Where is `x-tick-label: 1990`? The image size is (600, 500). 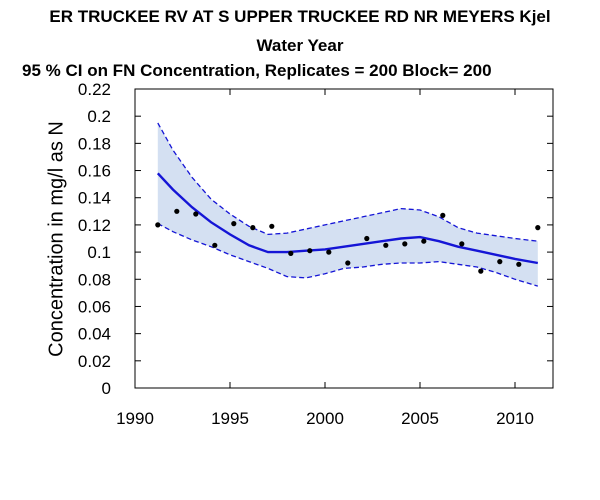
x-tick-label: 1990 is located at coordinates (135, 418).